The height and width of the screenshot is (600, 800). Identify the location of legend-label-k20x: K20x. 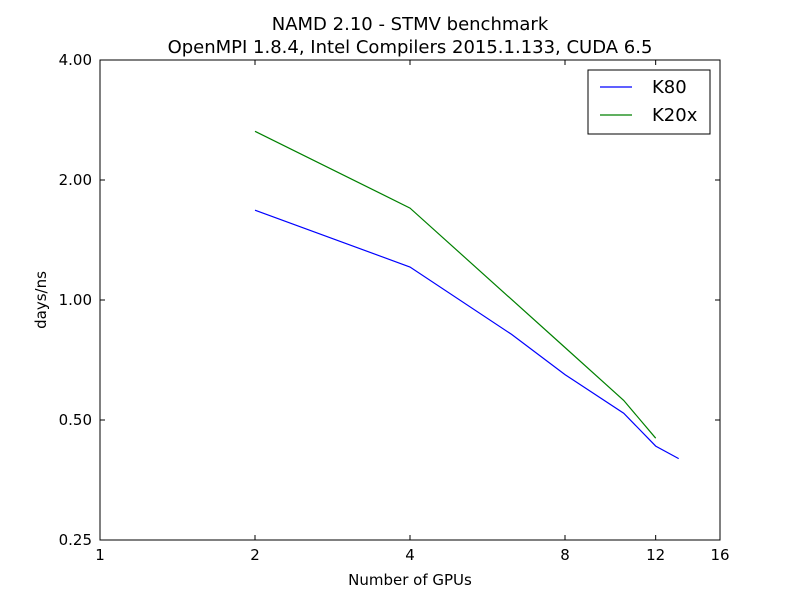
(675, 115).